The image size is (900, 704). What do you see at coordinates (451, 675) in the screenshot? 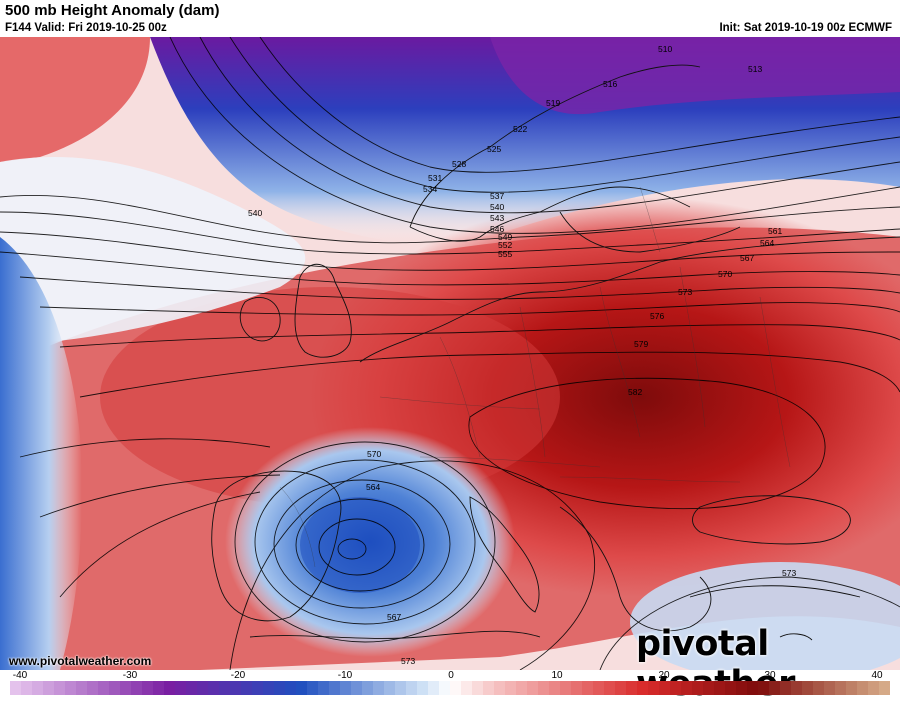
I see `colorbar-tick: 0` at bounding box center [451, 675].